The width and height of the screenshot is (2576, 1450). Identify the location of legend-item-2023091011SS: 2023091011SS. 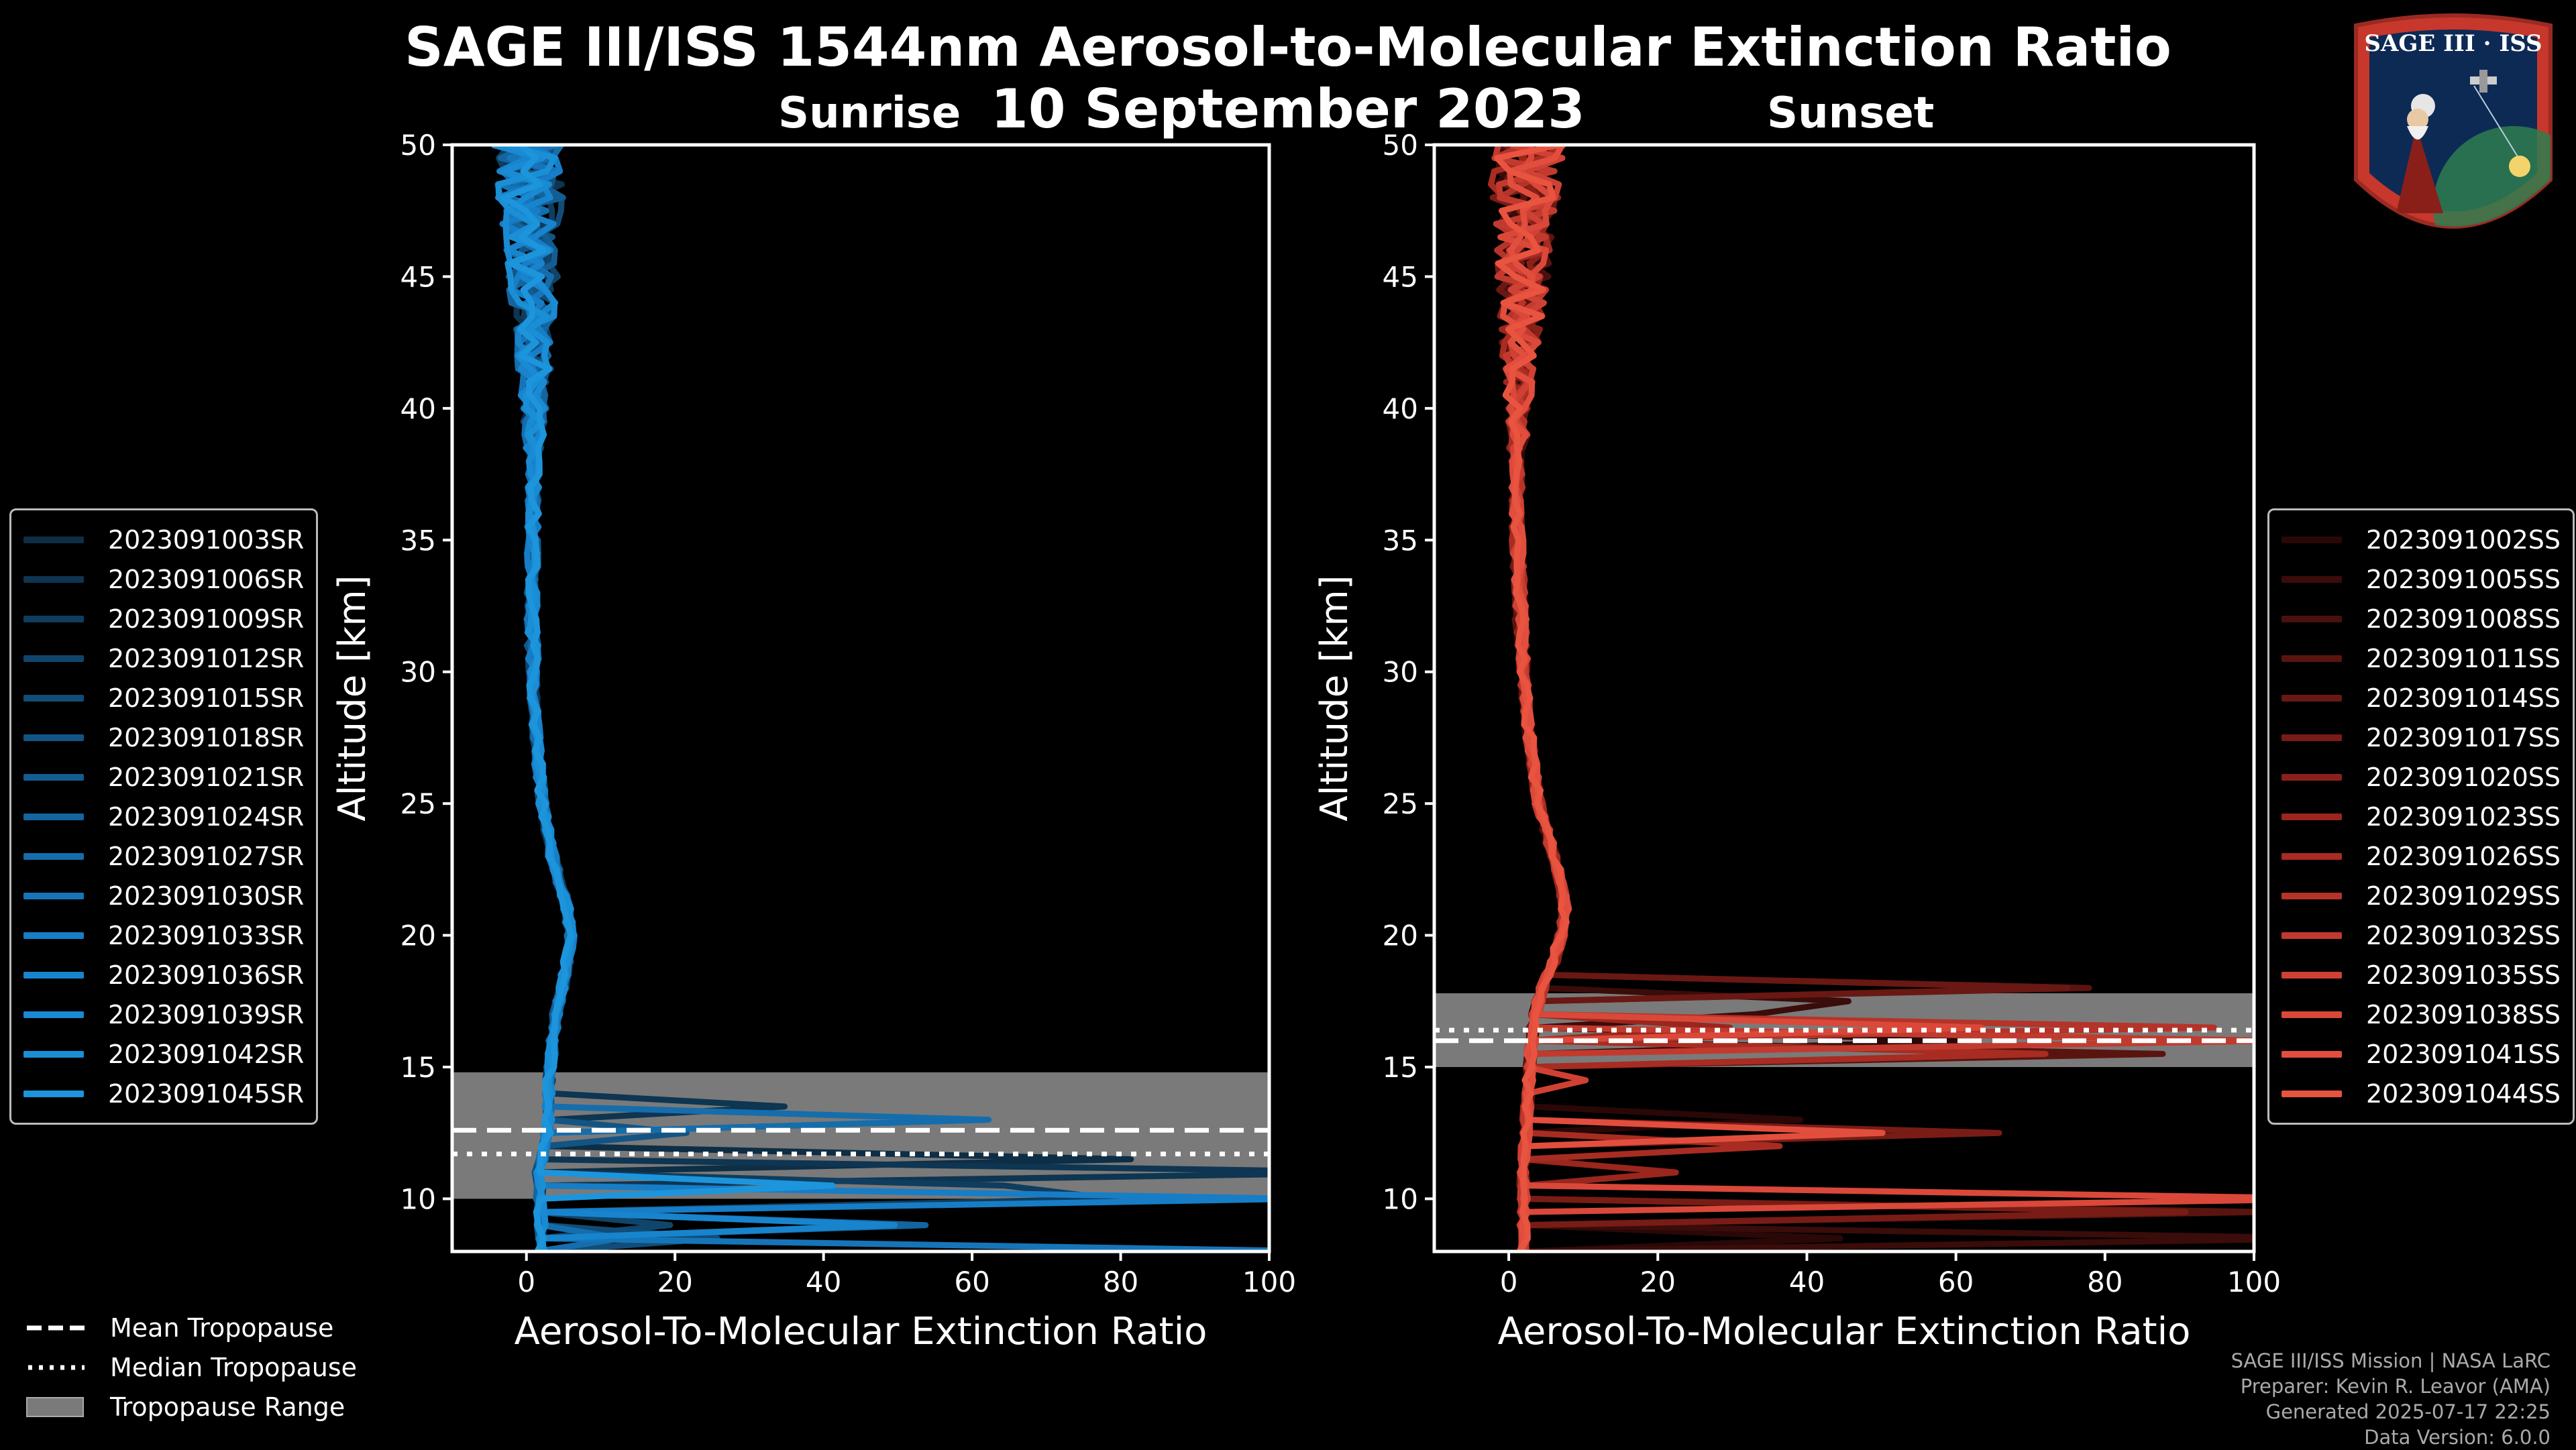
(2421, 658).